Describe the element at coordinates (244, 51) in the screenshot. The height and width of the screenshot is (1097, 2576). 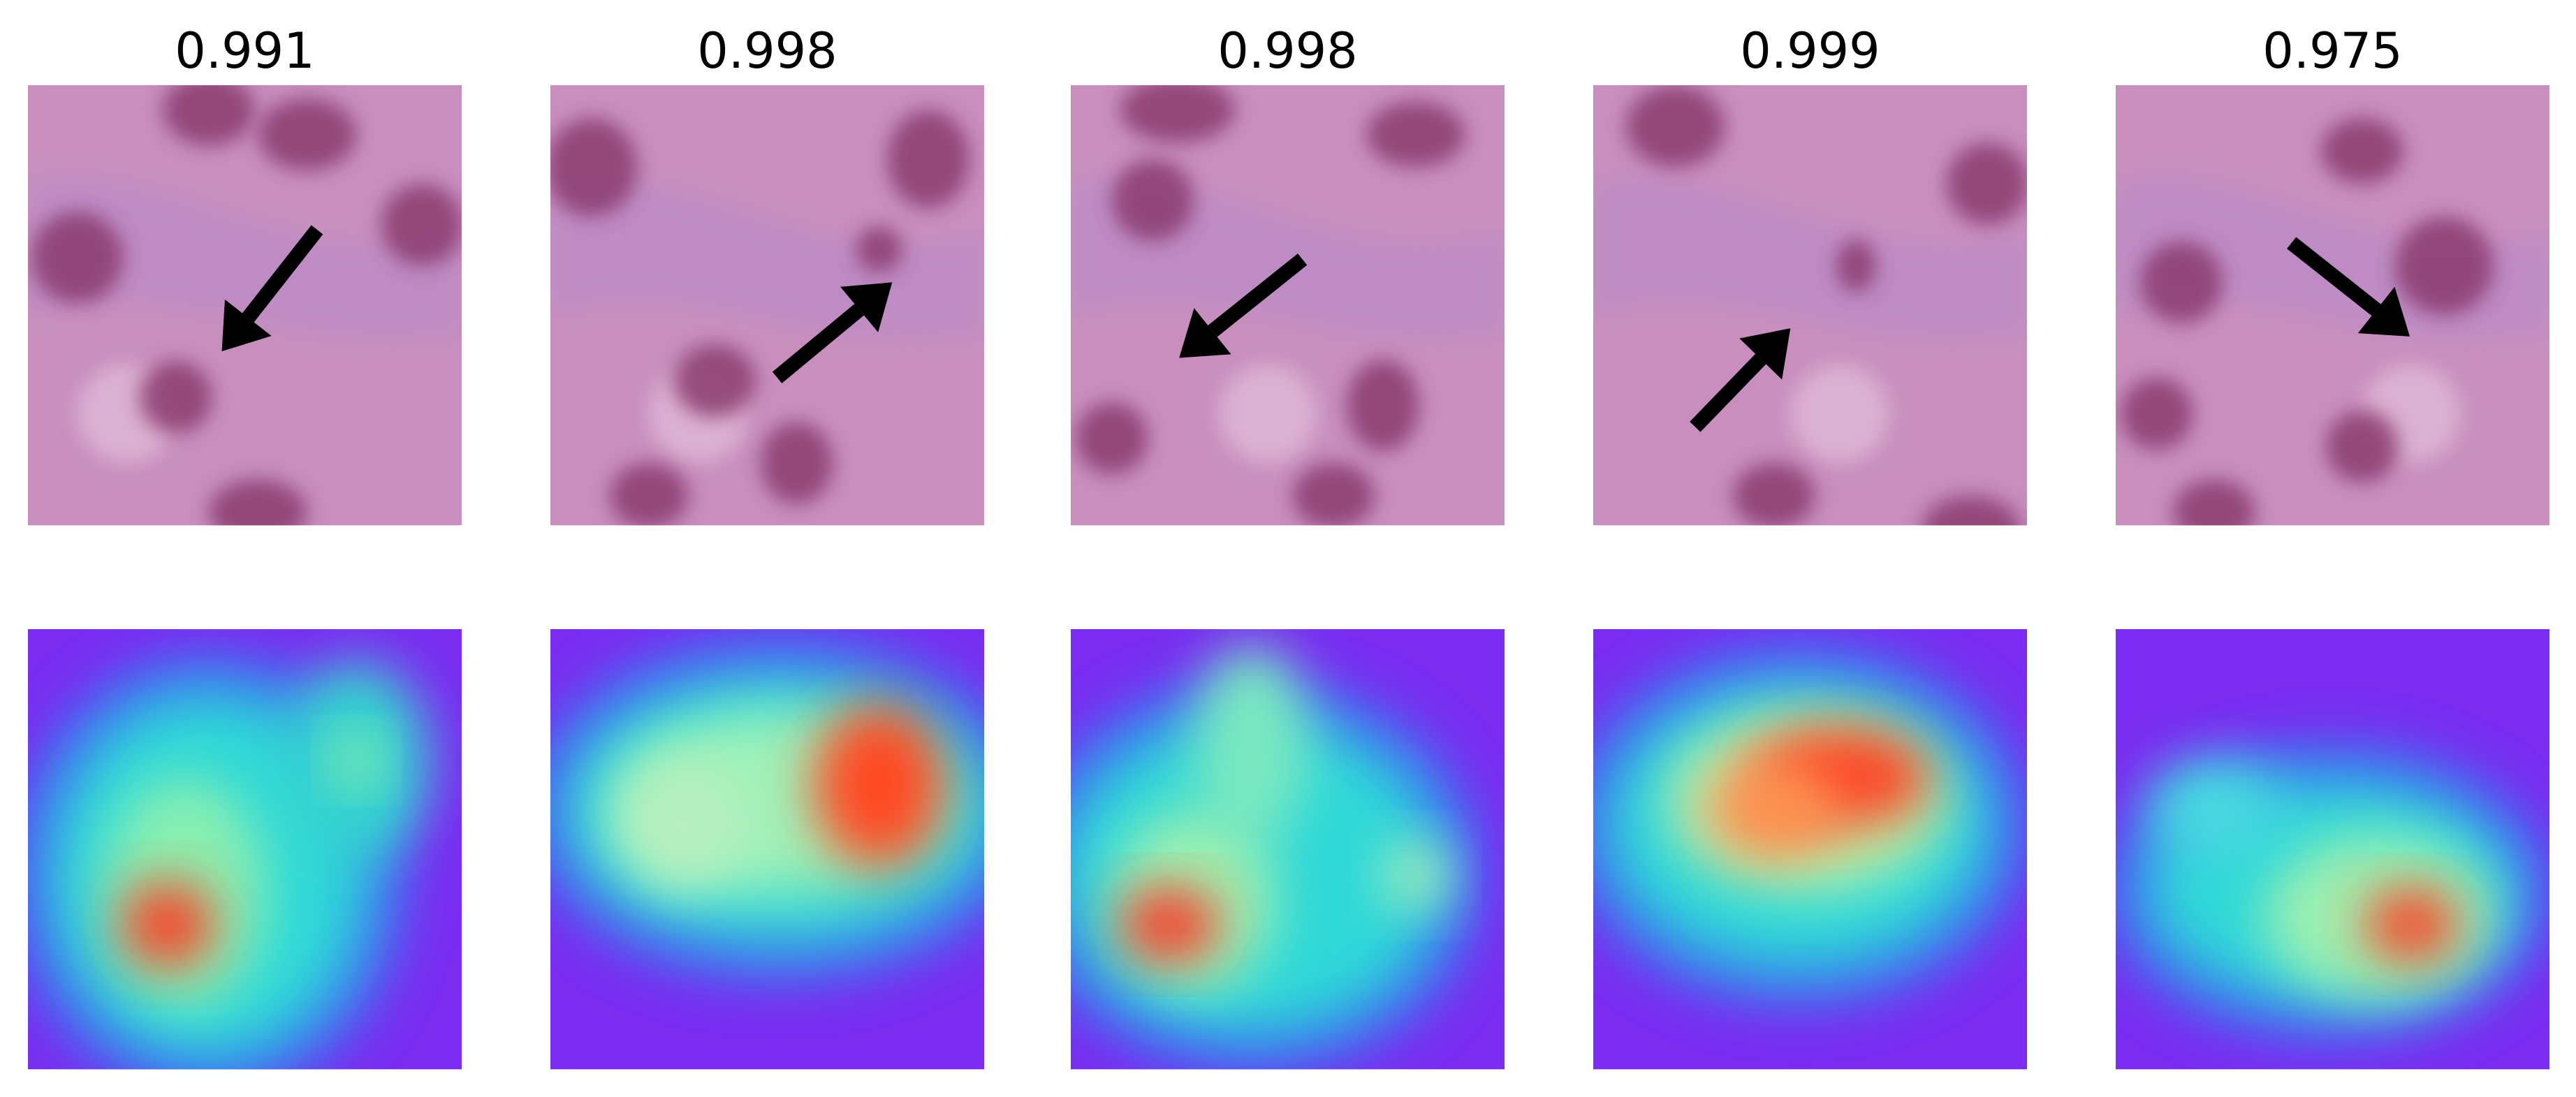
I see `score-title: 0.991` at that location.